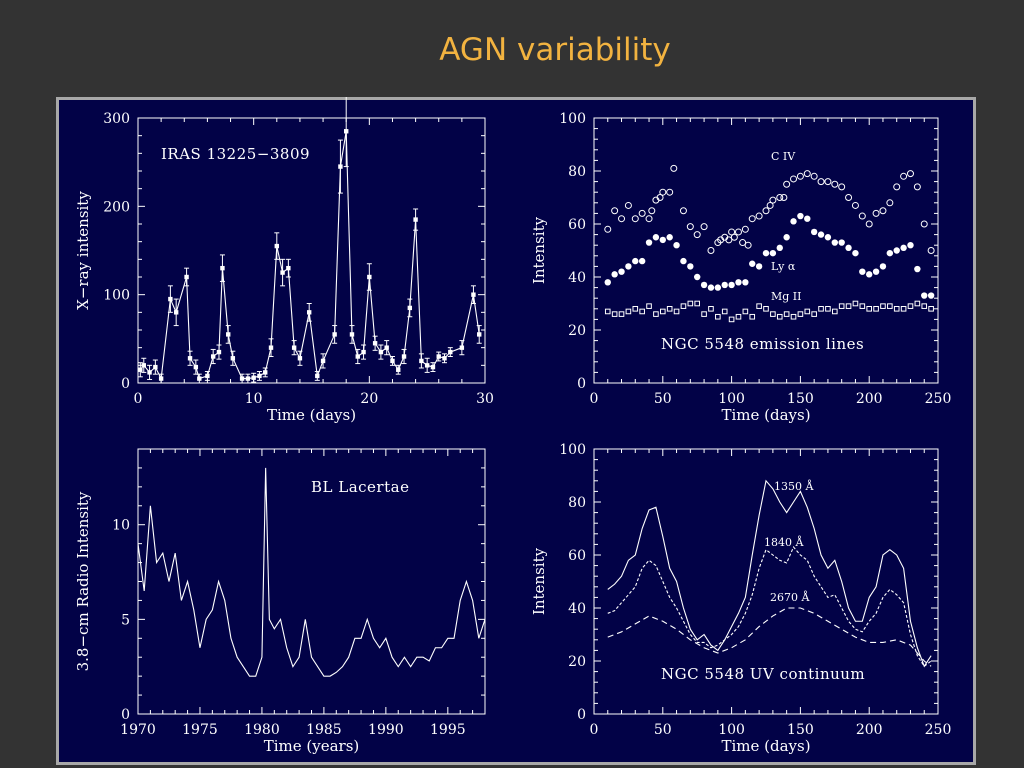  Describe the element at coordinates (769, 306) in the screenshot. I see `series-mg-ii: Mg II` at that location.